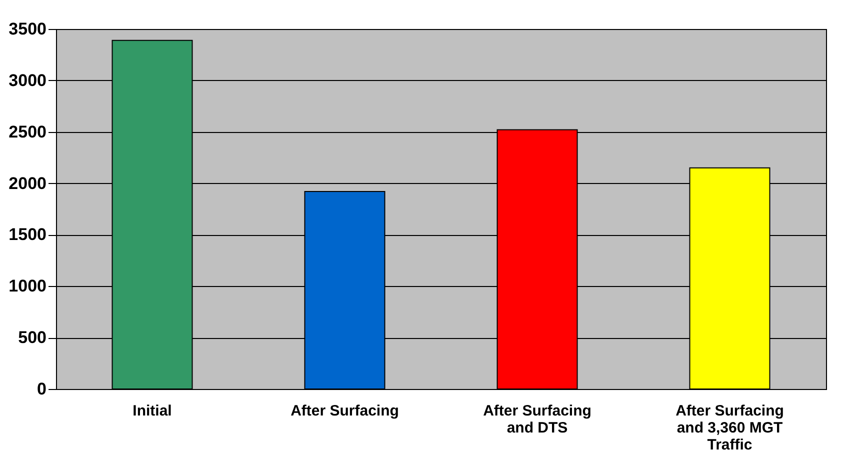 This screenshot has height=475, width=862. What do you see at coordinates (730, 428) in the screenshot?
I see `x-tick-label: After Surfacing and 3,360 MGT Traffic` at bounding box center [730, 428].